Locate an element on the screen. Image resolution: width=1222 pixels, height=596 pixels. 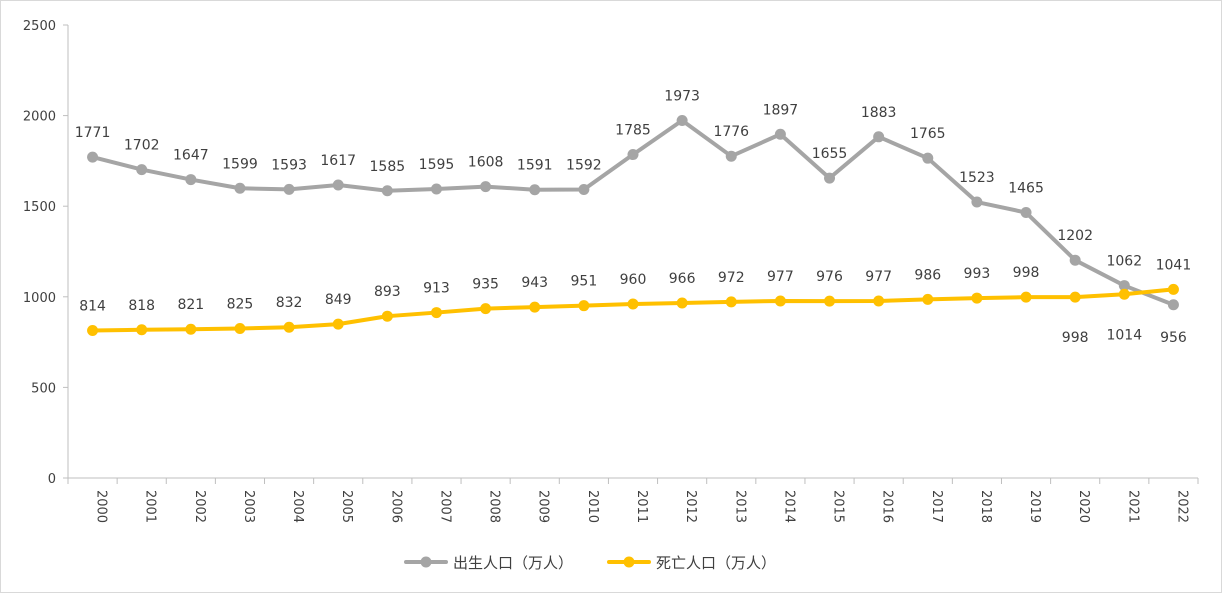
y-tick-label: 1000 is located at coordinates (39, 298).